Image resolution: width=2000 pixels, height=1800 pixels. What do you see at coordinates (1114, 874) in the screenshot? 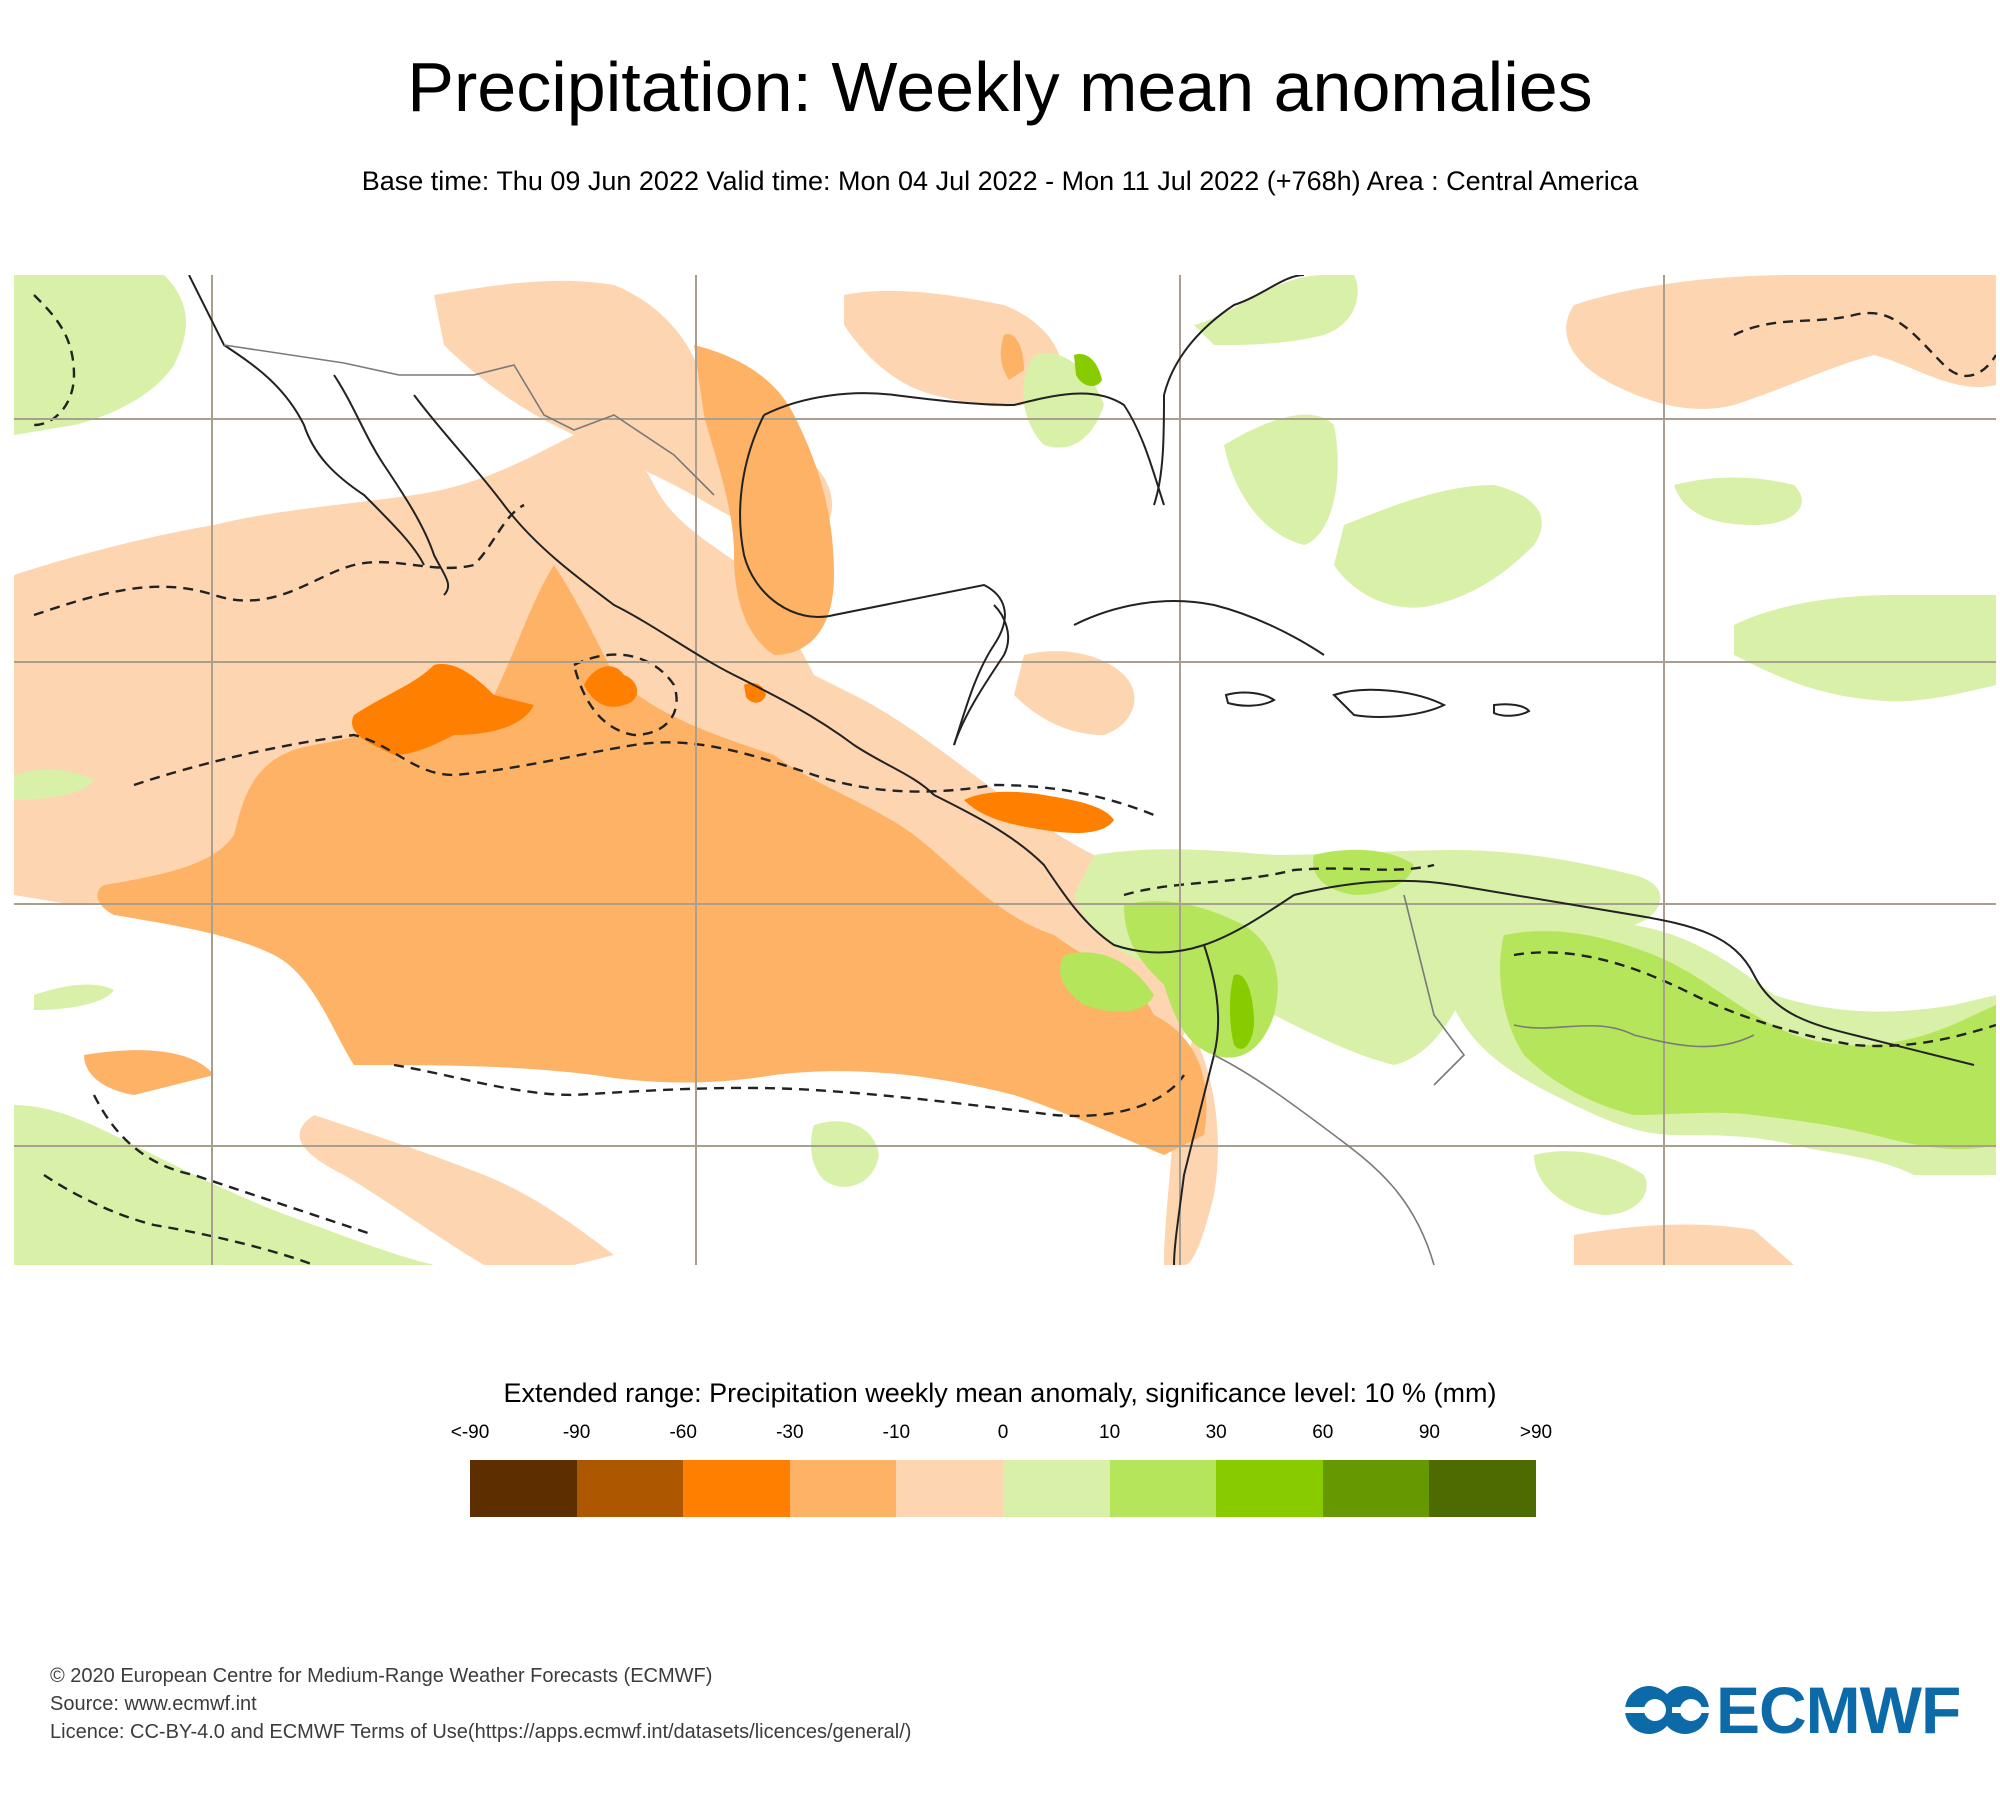
I see `coast-central-america` at bounding box center [1114, 874].